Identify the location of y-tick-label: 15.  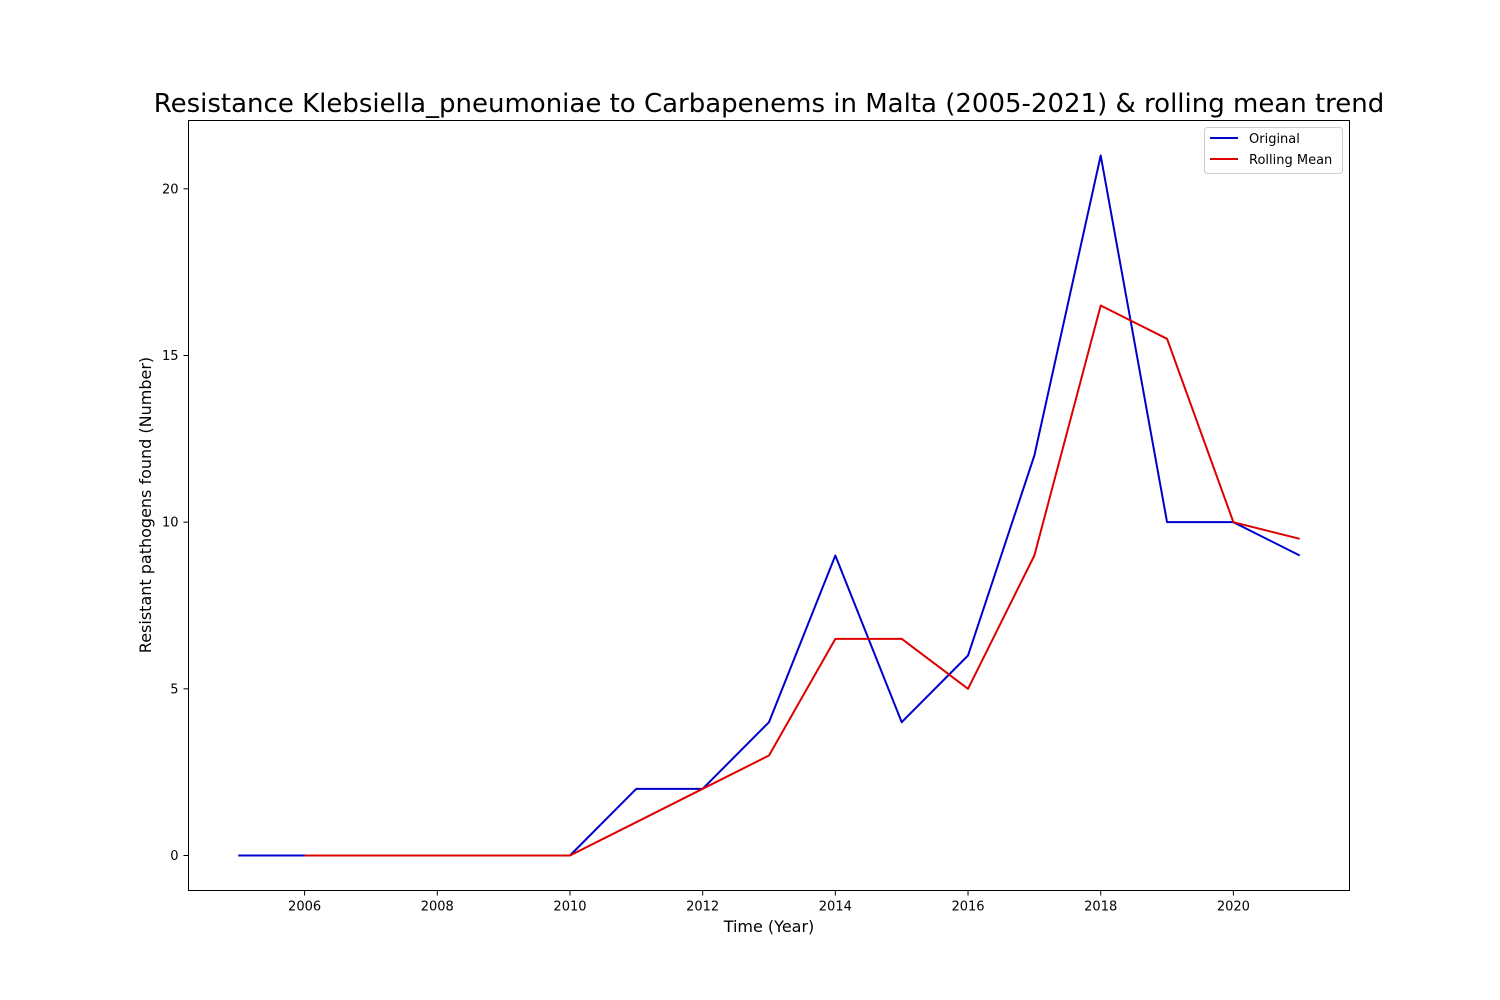
(170, 356).